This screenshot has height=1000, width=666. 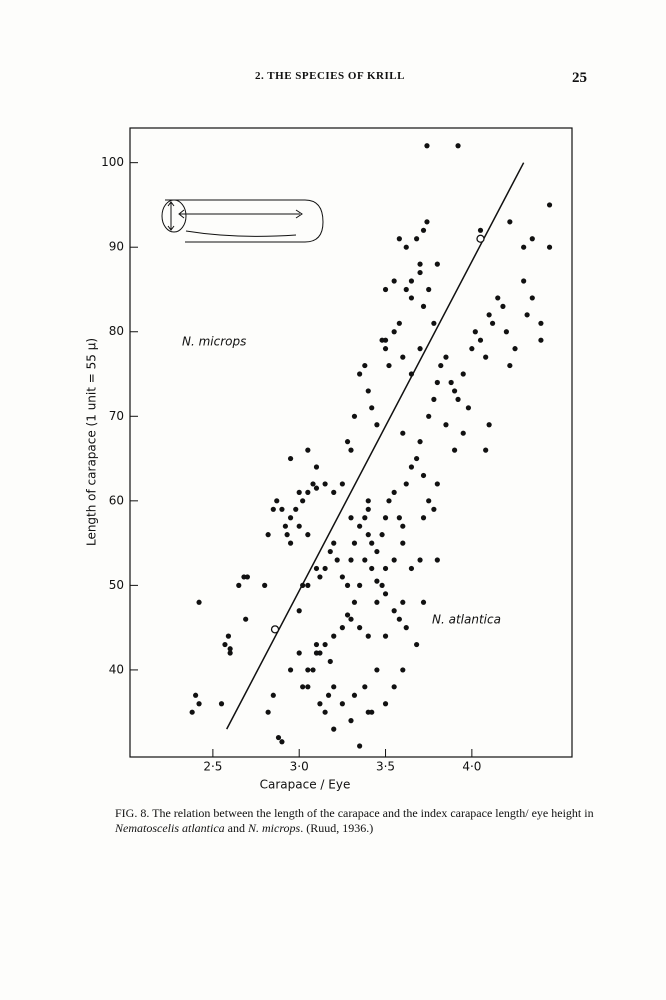 What do you see at coordinates (299, 767) in the screenshot?
I see `x-tick-label: 3·0` at bounding box center [299, 767].